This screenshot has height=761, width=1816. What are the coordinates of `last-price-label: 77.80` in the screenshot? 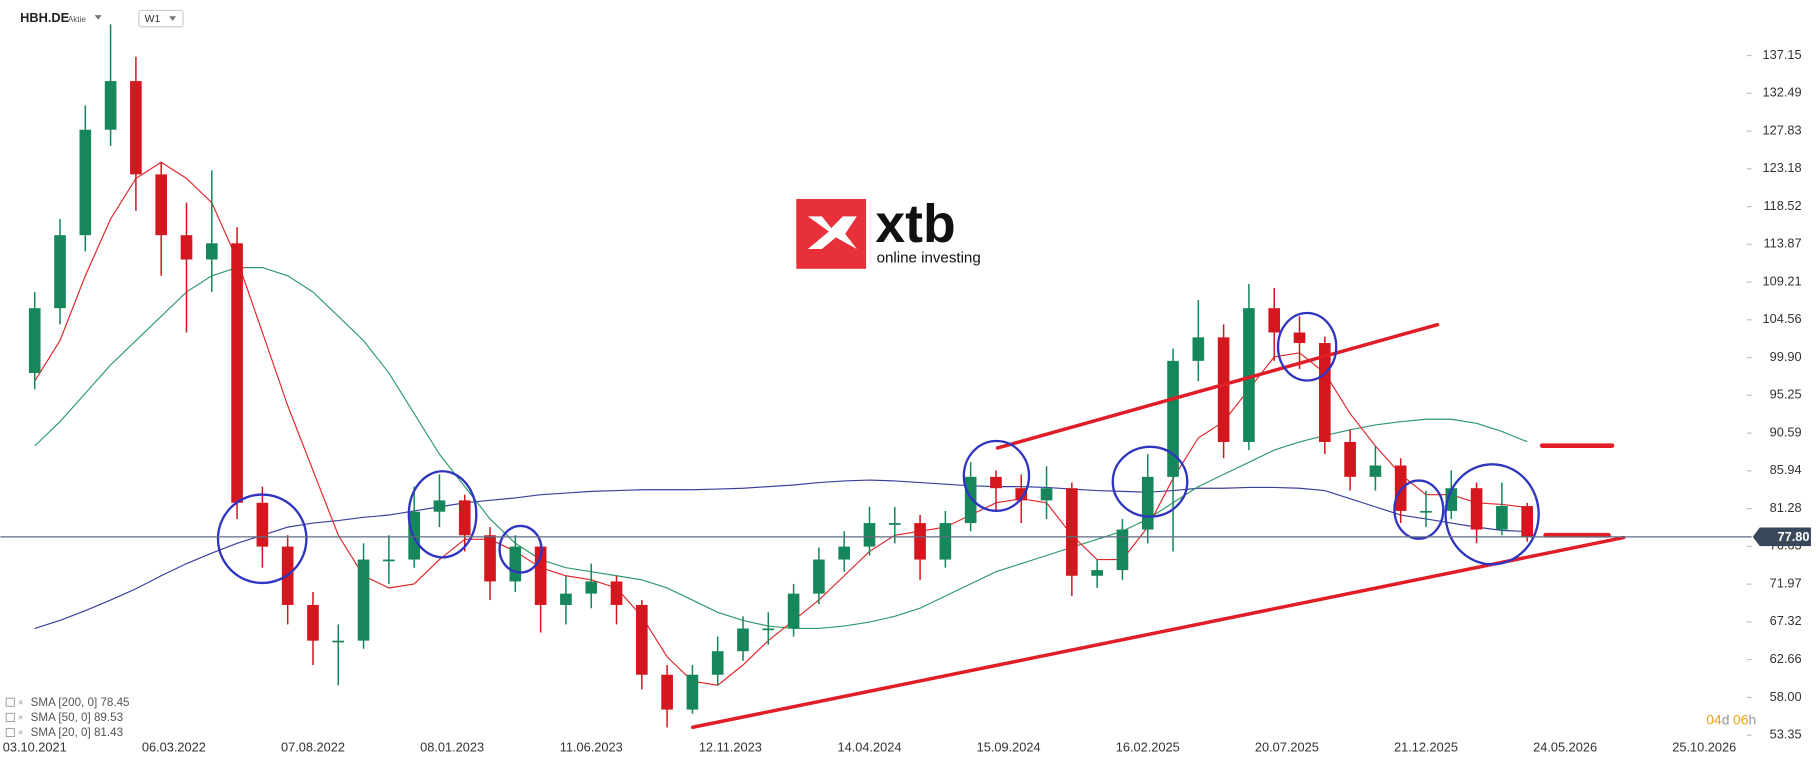 It's located at (1794, 536).